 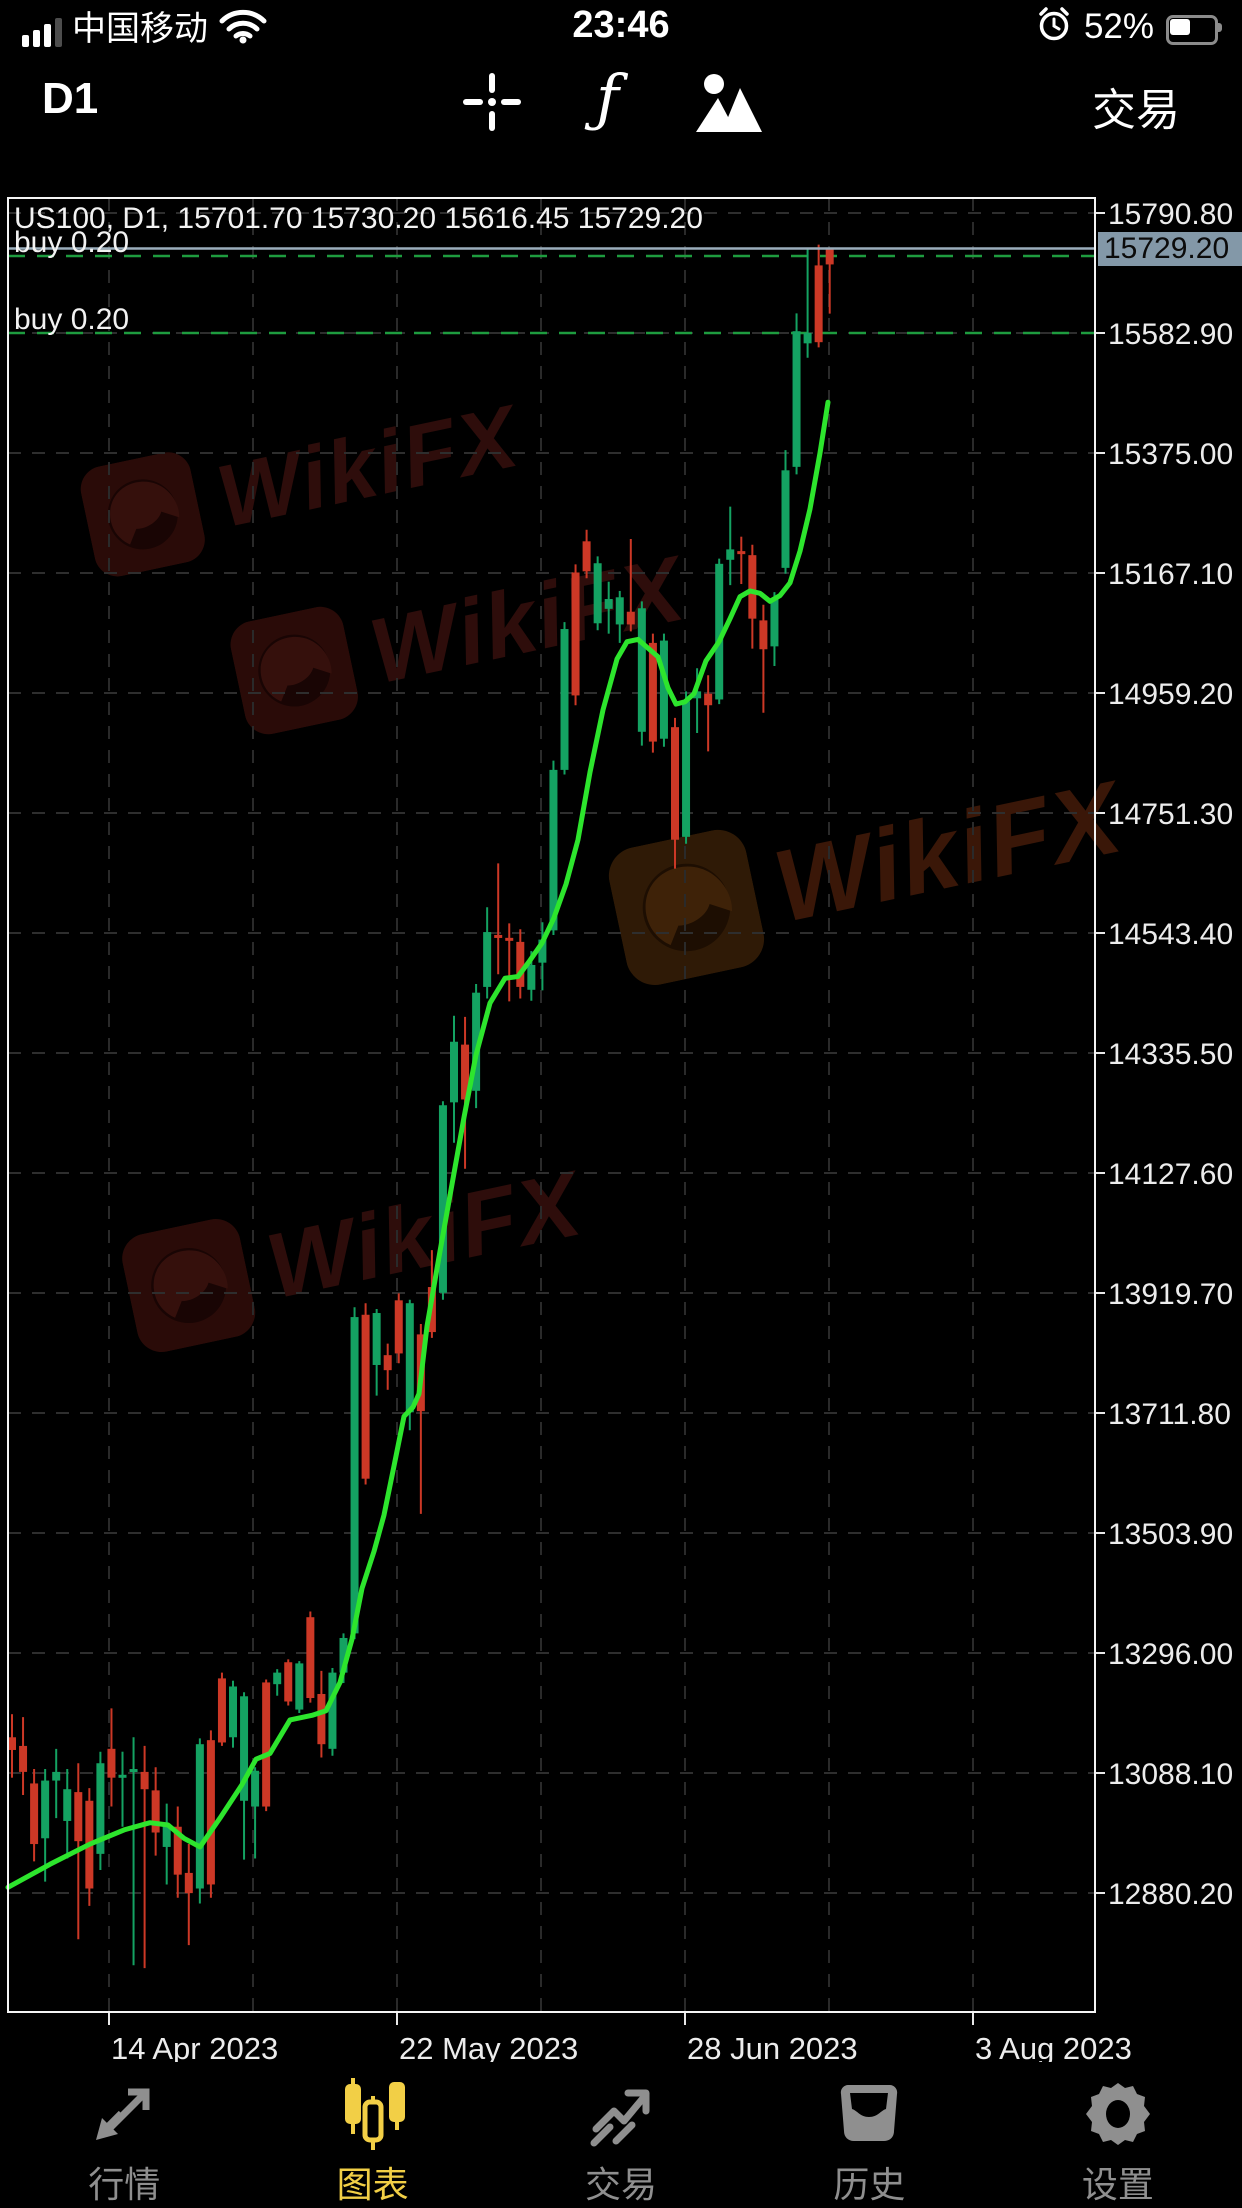 I want to click on nav-label: 交易, so click(x=621, y=2184).